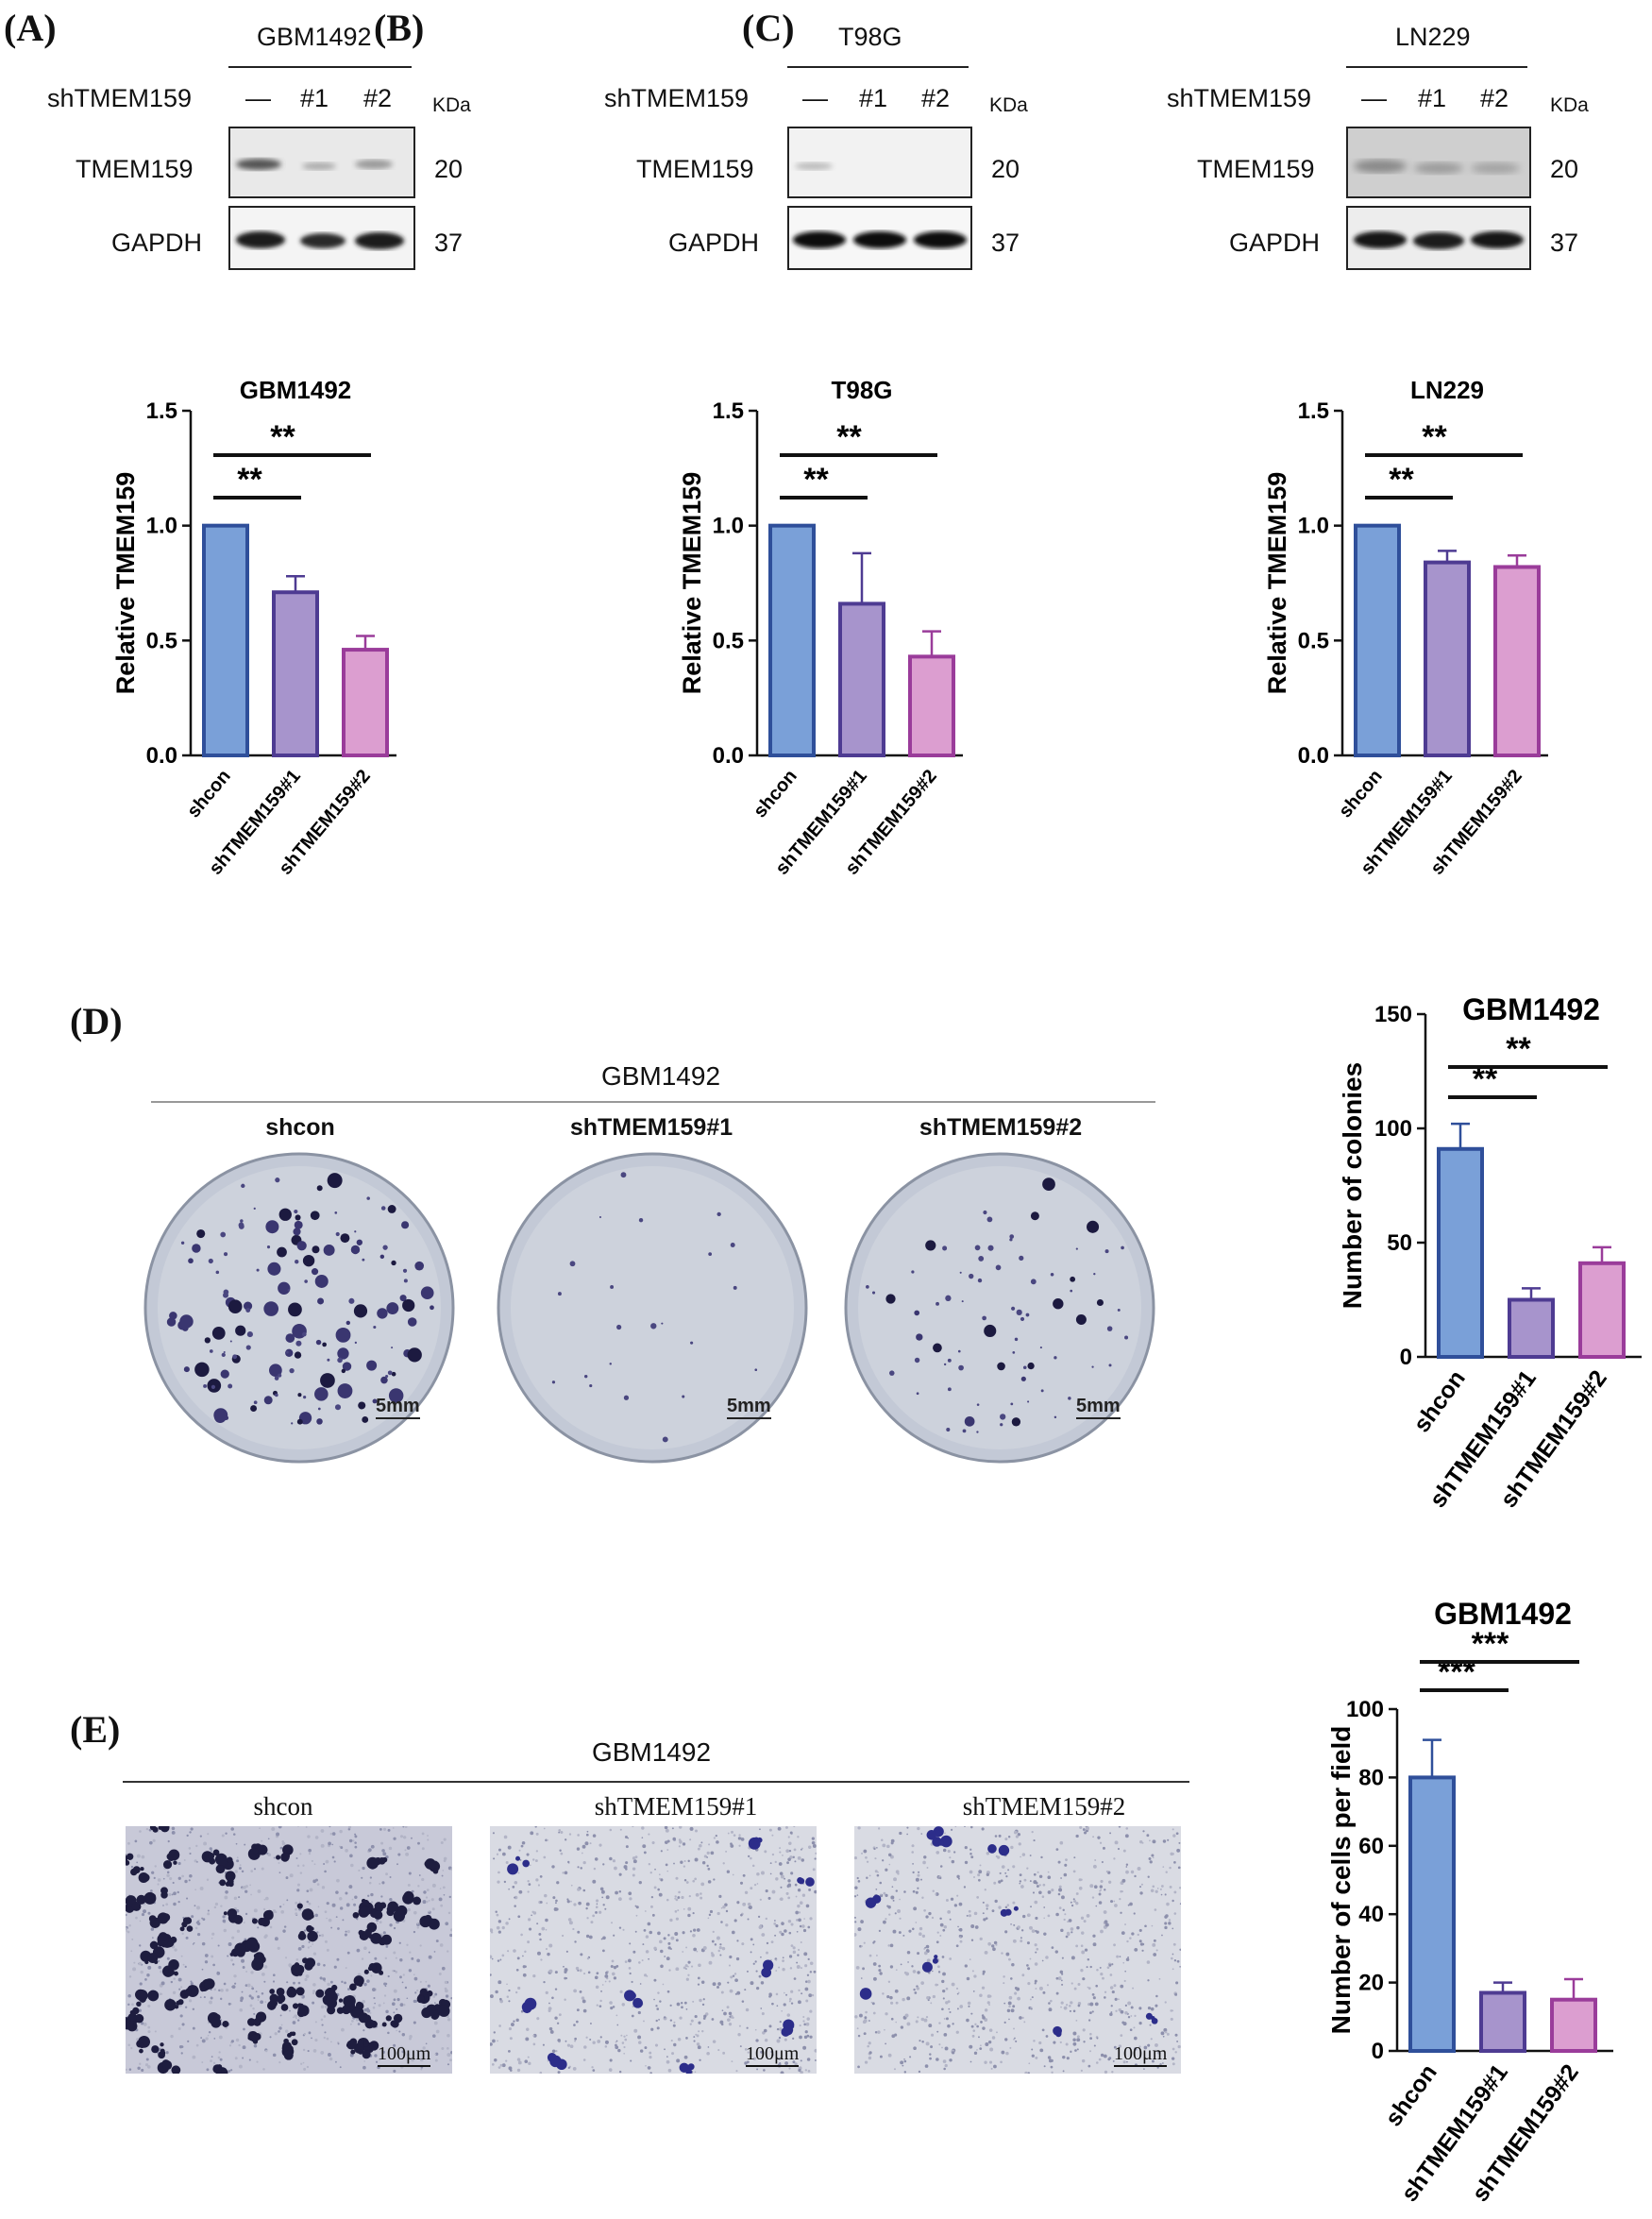 This screenshot has height=2219, width=1652. Describe the element at coordinates (1393, 1014) in the screenshot. I see `y-tick-label: 150` at that location.